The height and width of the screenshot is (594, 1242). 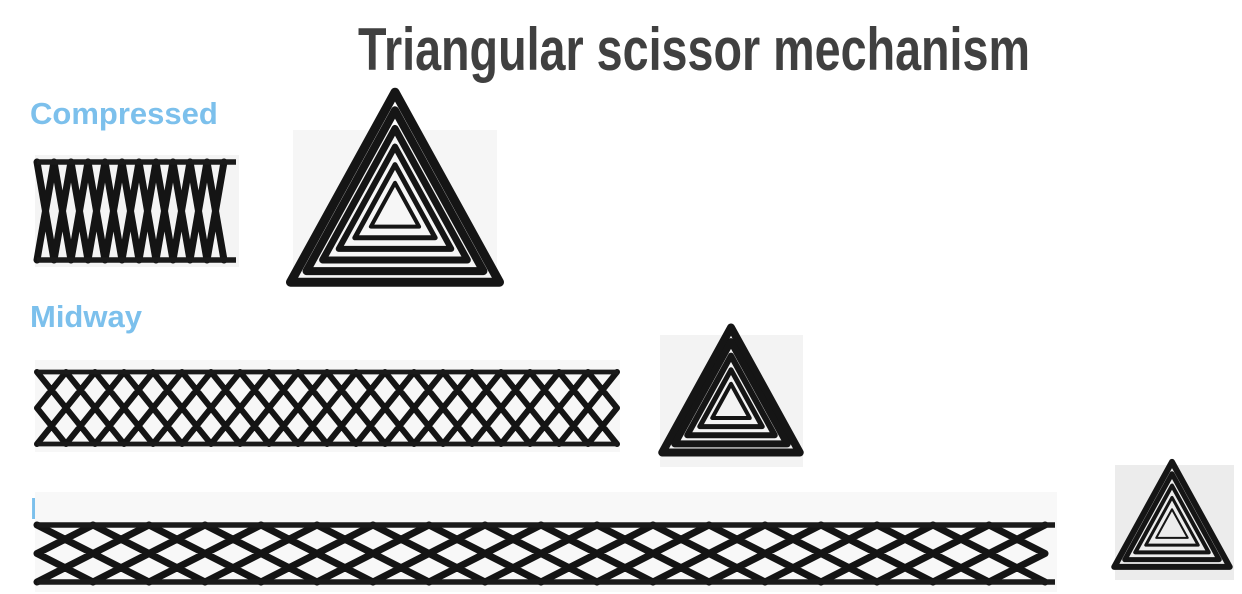 What do you see at coordinates (694, 49) in the screenshot?
I see `slide-title: Triangular scissor mechanism` at bounding box center [694, 49].